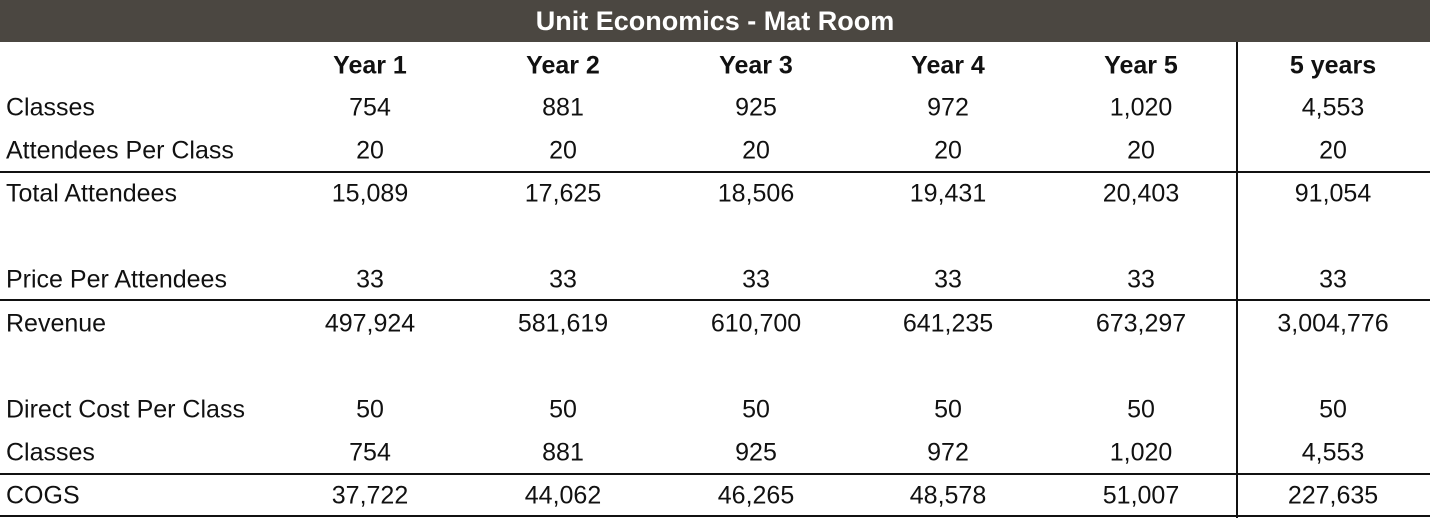 This screenshot has width=1430, height=526. What do you see at coordinates (948, 65) in the screenshot?
I see `column-header: Year 4` at bounding box center [948, 65].